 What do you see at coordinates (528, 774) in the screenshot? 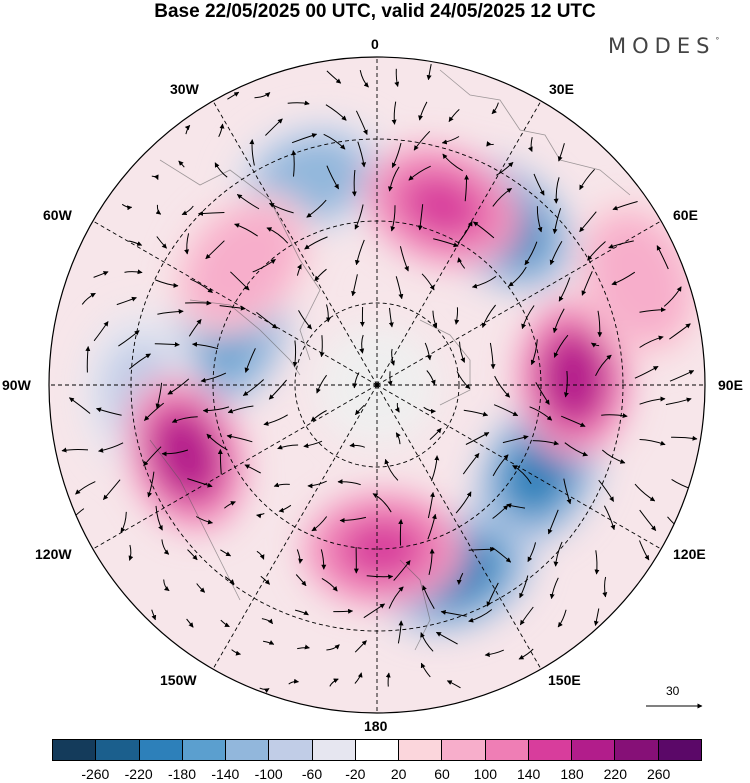
I see `colorbar-tick-10: 140` at bounding box center [528, 774].